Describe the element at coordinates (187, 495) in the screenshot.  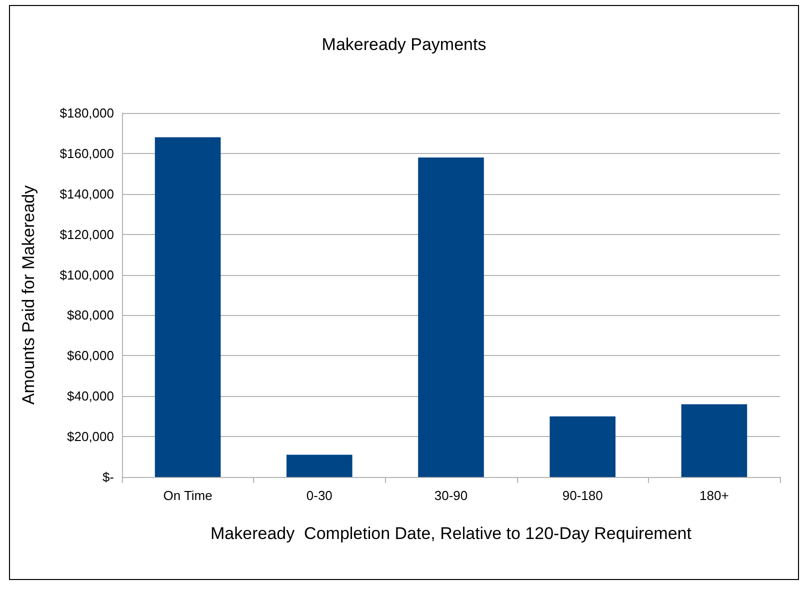
I see `x-tick-label: On Time` at that location.